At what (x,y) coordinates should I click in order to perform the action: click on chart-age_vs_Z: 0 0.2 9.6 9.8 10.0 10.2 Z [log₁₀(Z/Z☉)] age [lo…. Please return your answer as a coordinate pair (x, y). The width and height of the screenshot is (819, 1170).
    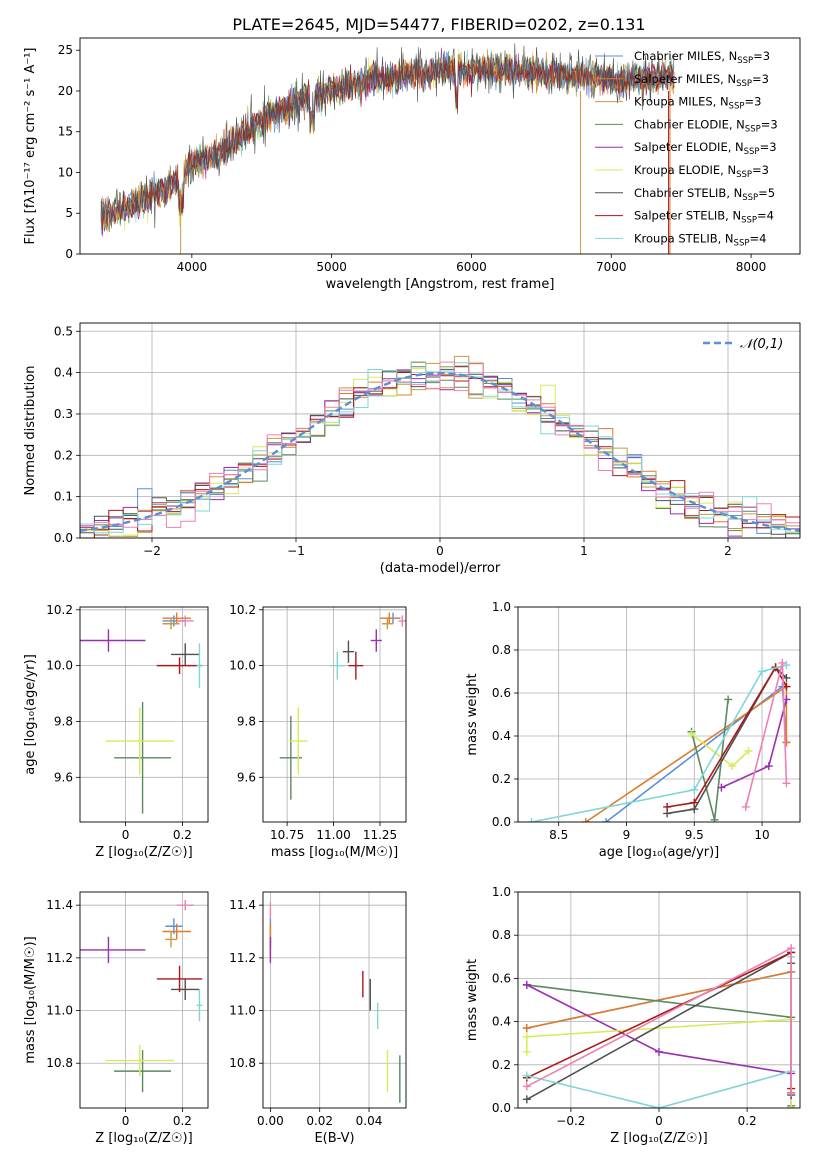
    Looking at the image, I should click on (116, 731).